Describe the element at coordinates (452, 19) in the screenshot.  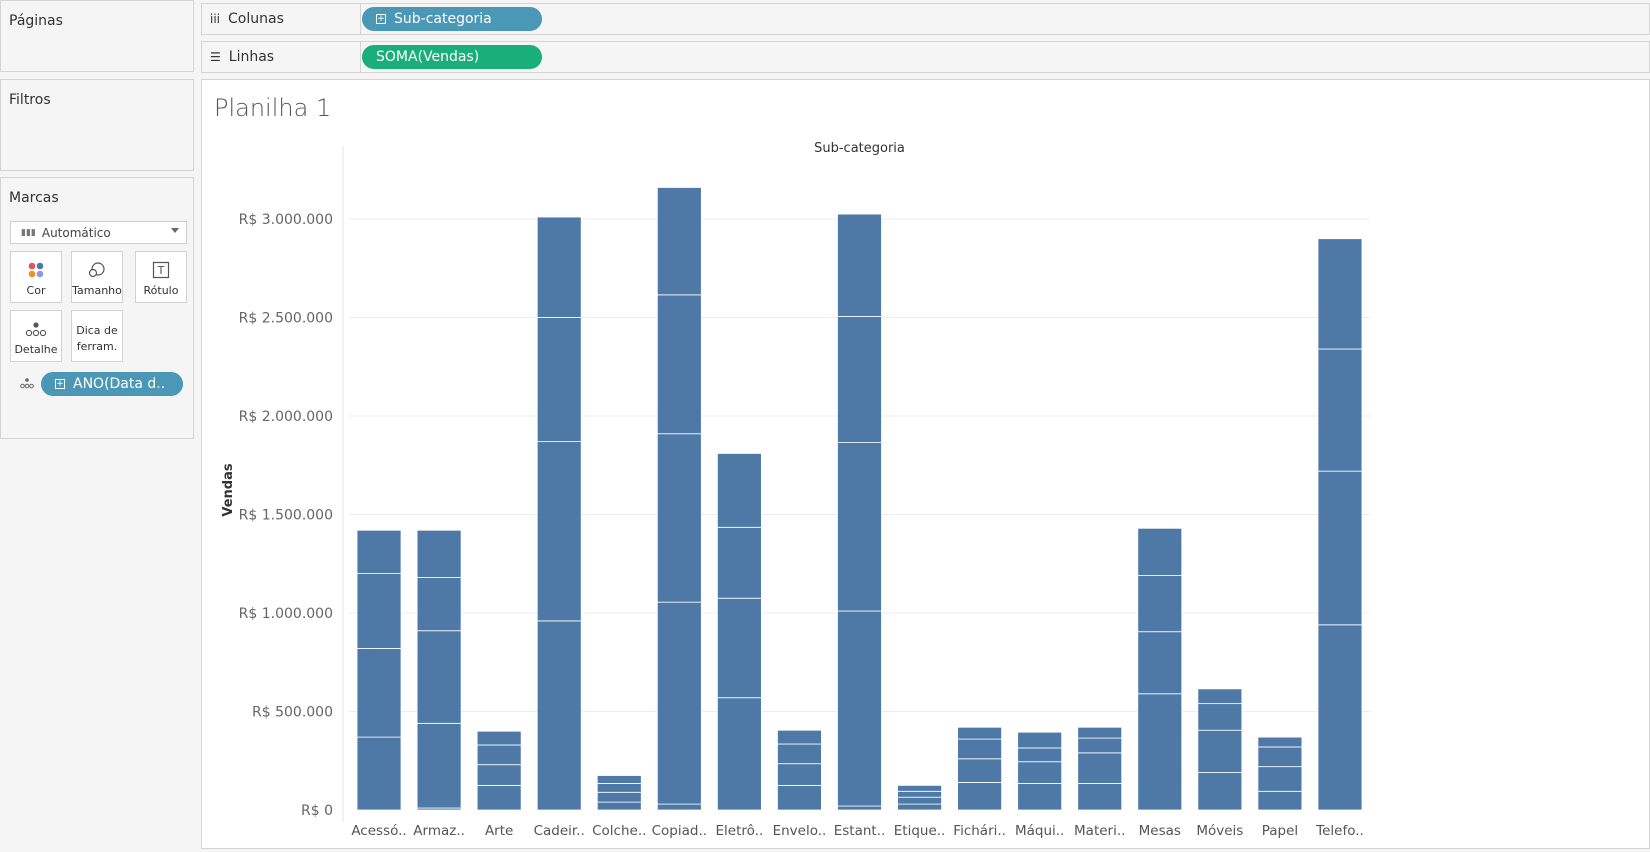
I see `columns-pill: + Sub-categoria` at that location.